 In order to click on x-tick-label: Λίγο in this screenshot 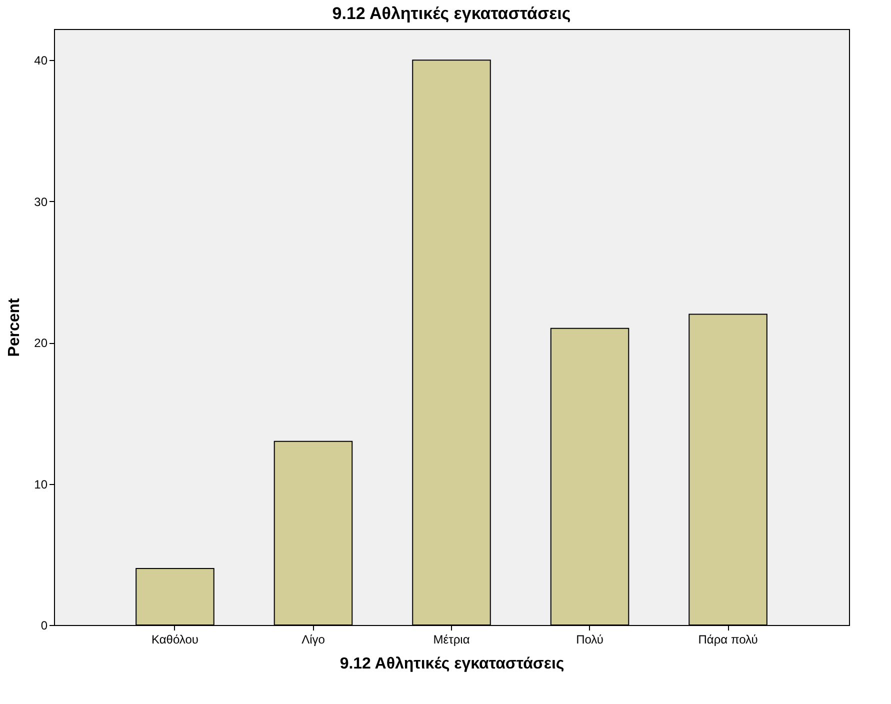, I will do `click(314, 639)`.